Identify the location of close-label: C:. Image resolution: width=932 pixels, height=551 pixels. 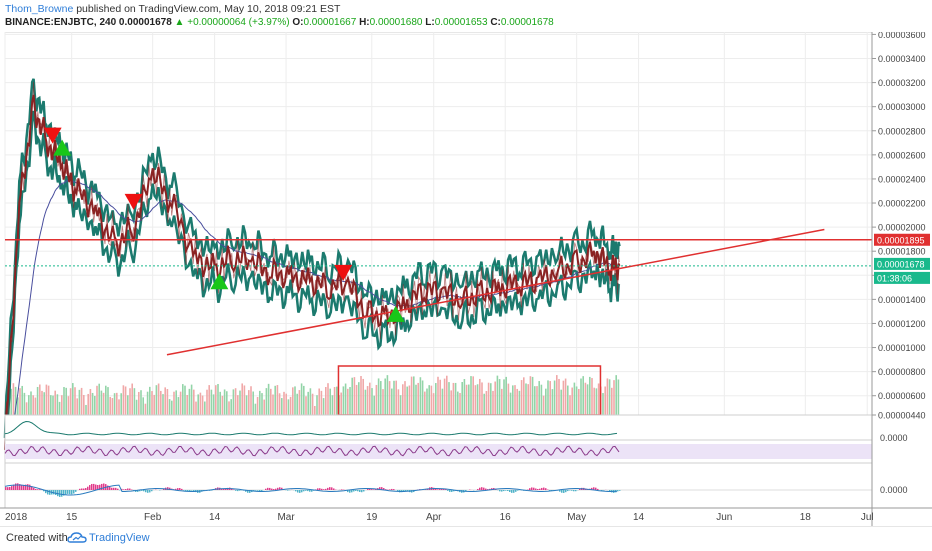
(495, 22).